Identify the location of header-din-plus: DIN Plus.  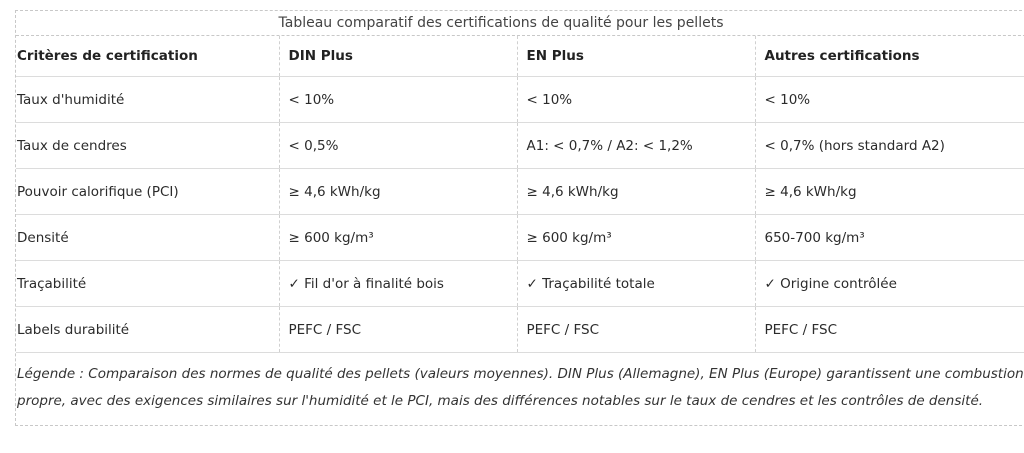
(397, 56).